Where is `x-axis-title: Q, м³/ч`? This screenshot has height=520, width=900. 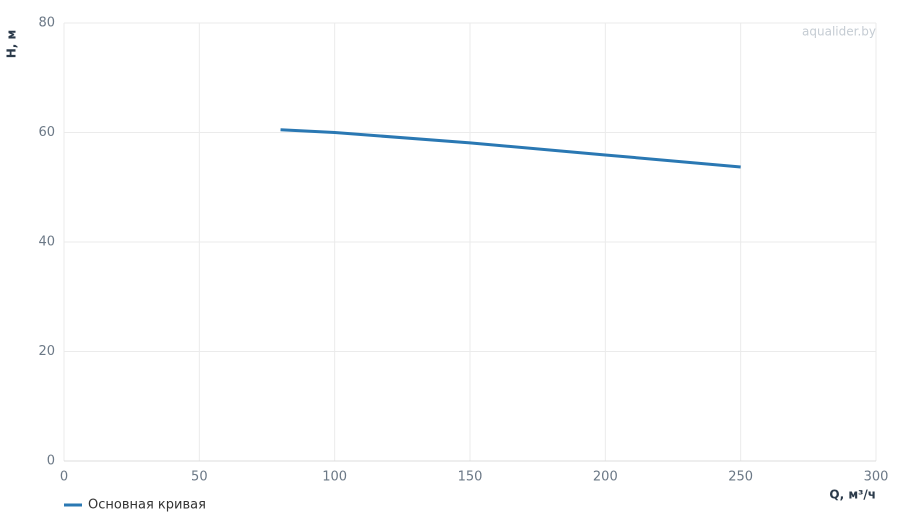 x-axis-title: Q, м³/ч is located at coordinates (852, 495).